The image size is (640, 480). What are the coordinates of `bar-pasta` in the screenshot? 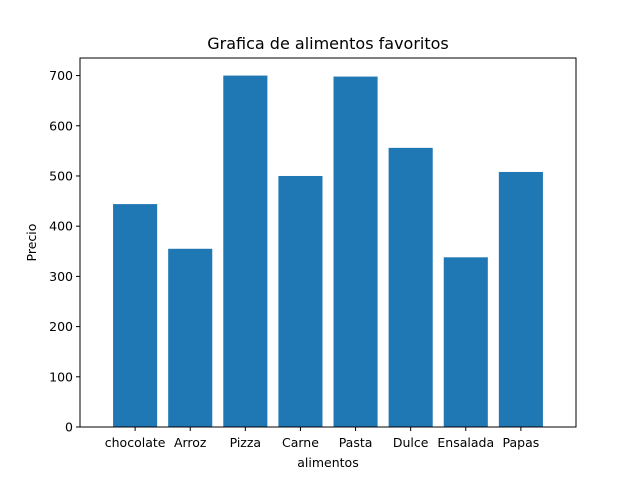 It's located at (355, 252).